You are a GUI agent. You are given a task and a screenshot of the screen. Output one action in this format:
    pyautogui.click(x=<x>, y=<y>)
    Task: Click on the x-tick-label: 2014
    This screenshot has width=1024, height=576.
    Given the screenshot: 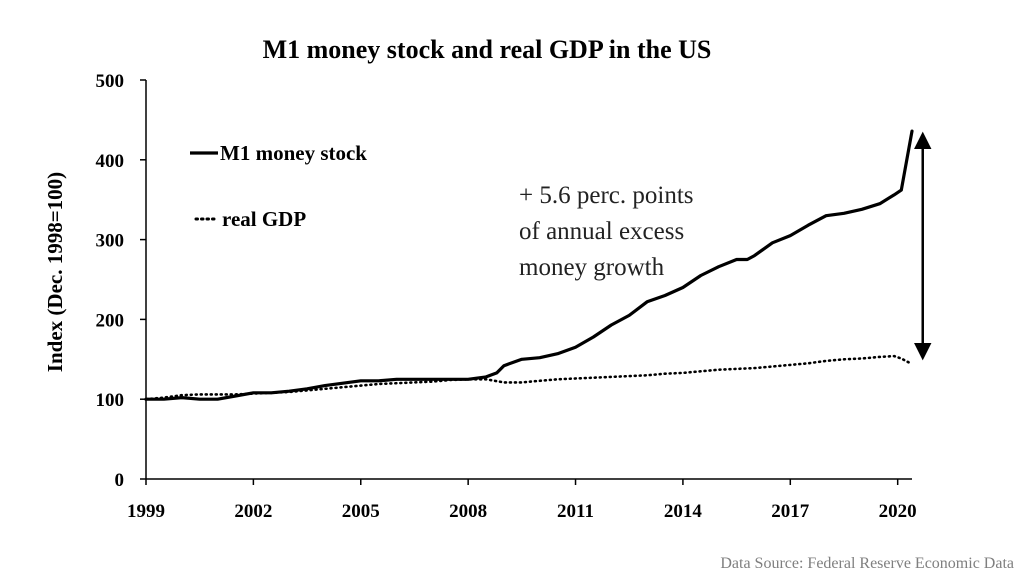 What is the action you would take?
    pyautogui.click(x=683, y=511)
    